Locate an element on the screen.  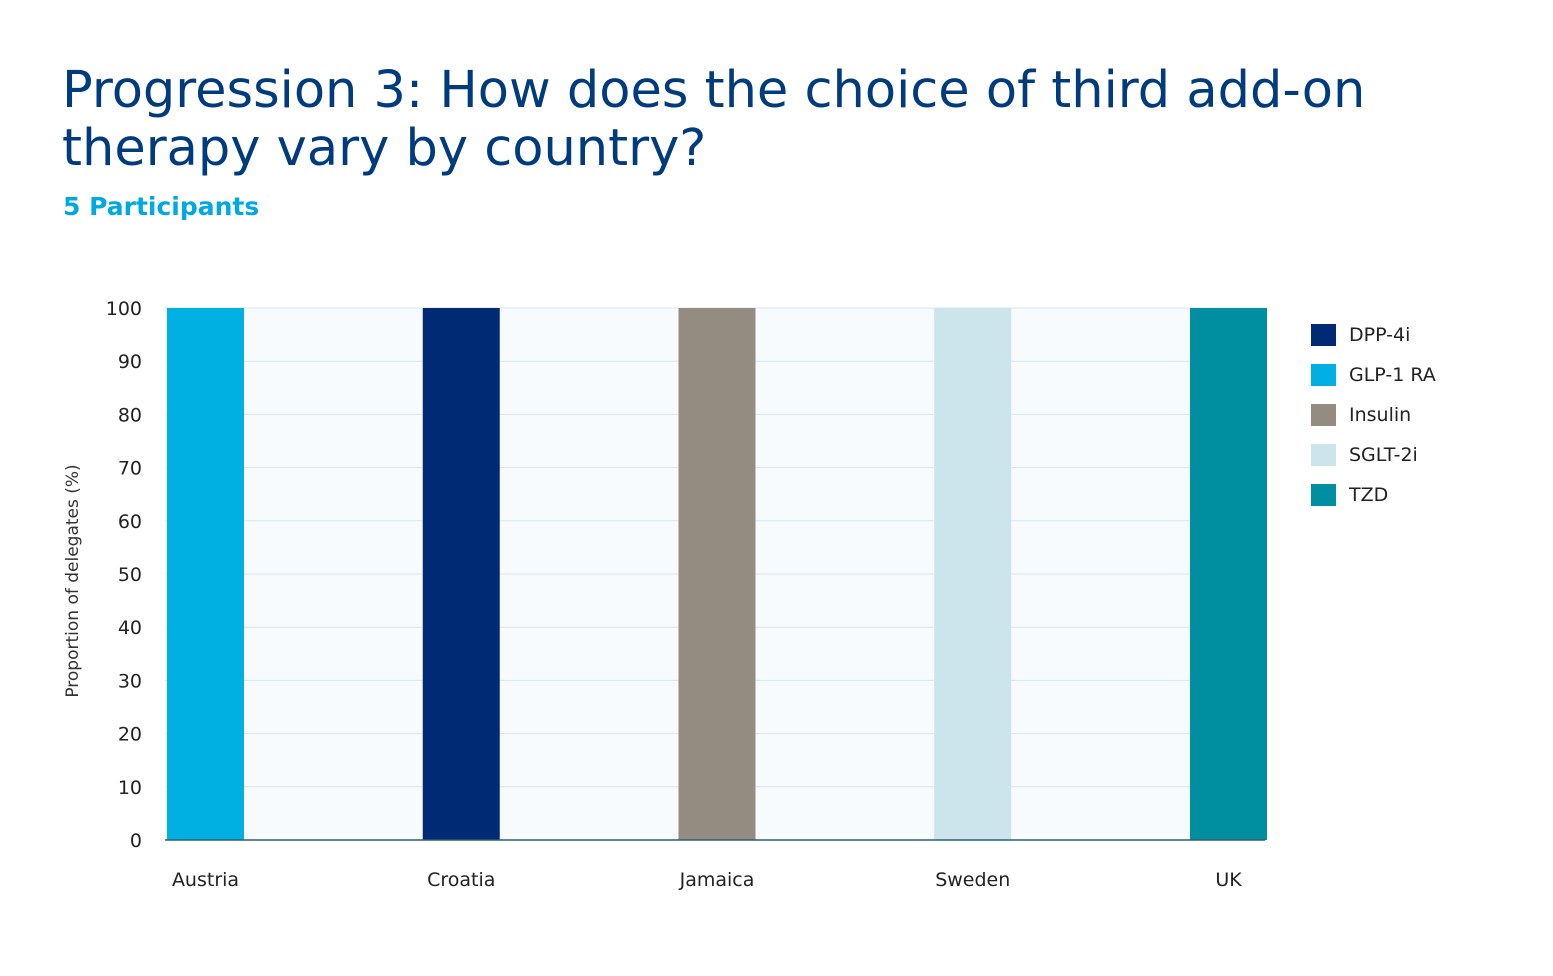
legend-item: GLP-1 RA is located at coordinates (1373, 375).